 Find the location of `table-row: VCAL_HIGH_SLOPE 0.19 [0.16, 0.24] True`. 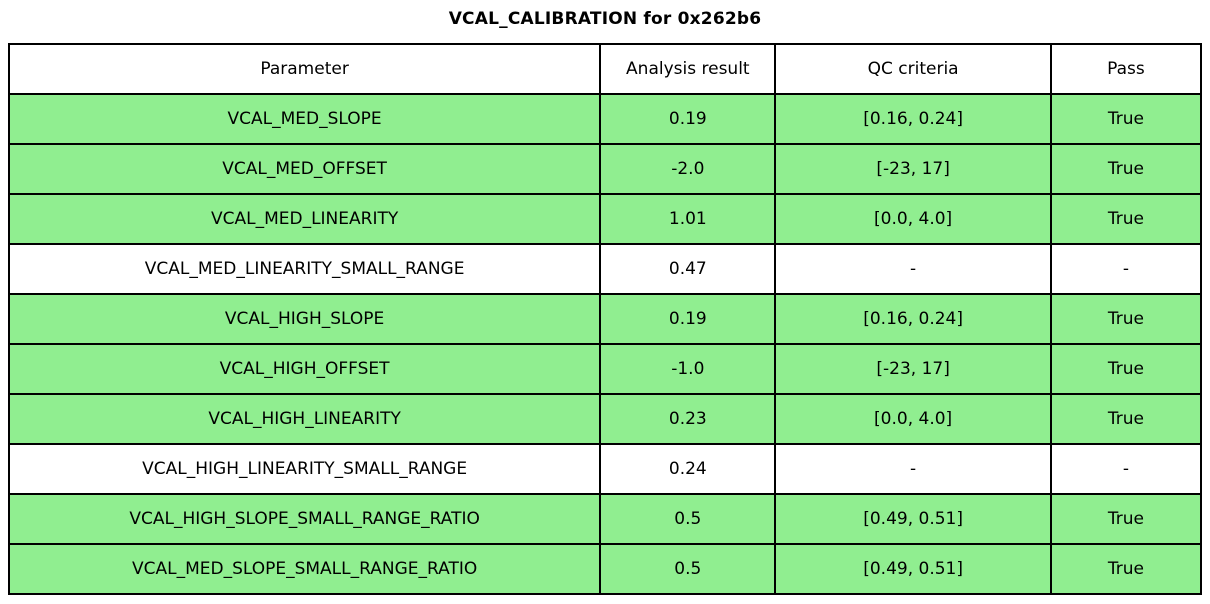

table-row: VCAL_HIGH_SLOPE 0.19 [0.16, 0.24] True is located at coordinates (605, 319).